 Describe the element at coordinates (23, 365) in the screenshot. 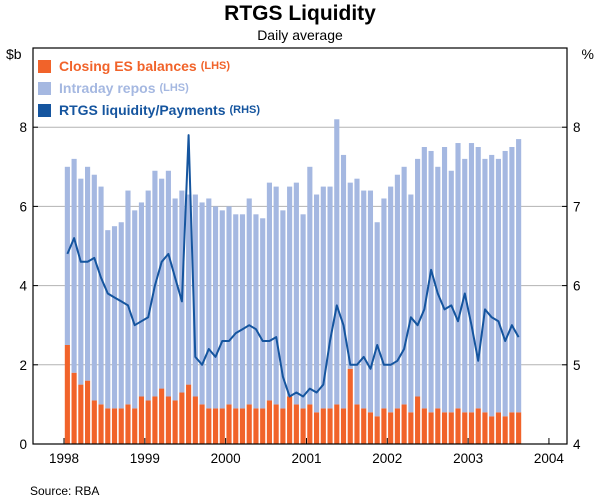

I see `svg-text: 2` at that location.